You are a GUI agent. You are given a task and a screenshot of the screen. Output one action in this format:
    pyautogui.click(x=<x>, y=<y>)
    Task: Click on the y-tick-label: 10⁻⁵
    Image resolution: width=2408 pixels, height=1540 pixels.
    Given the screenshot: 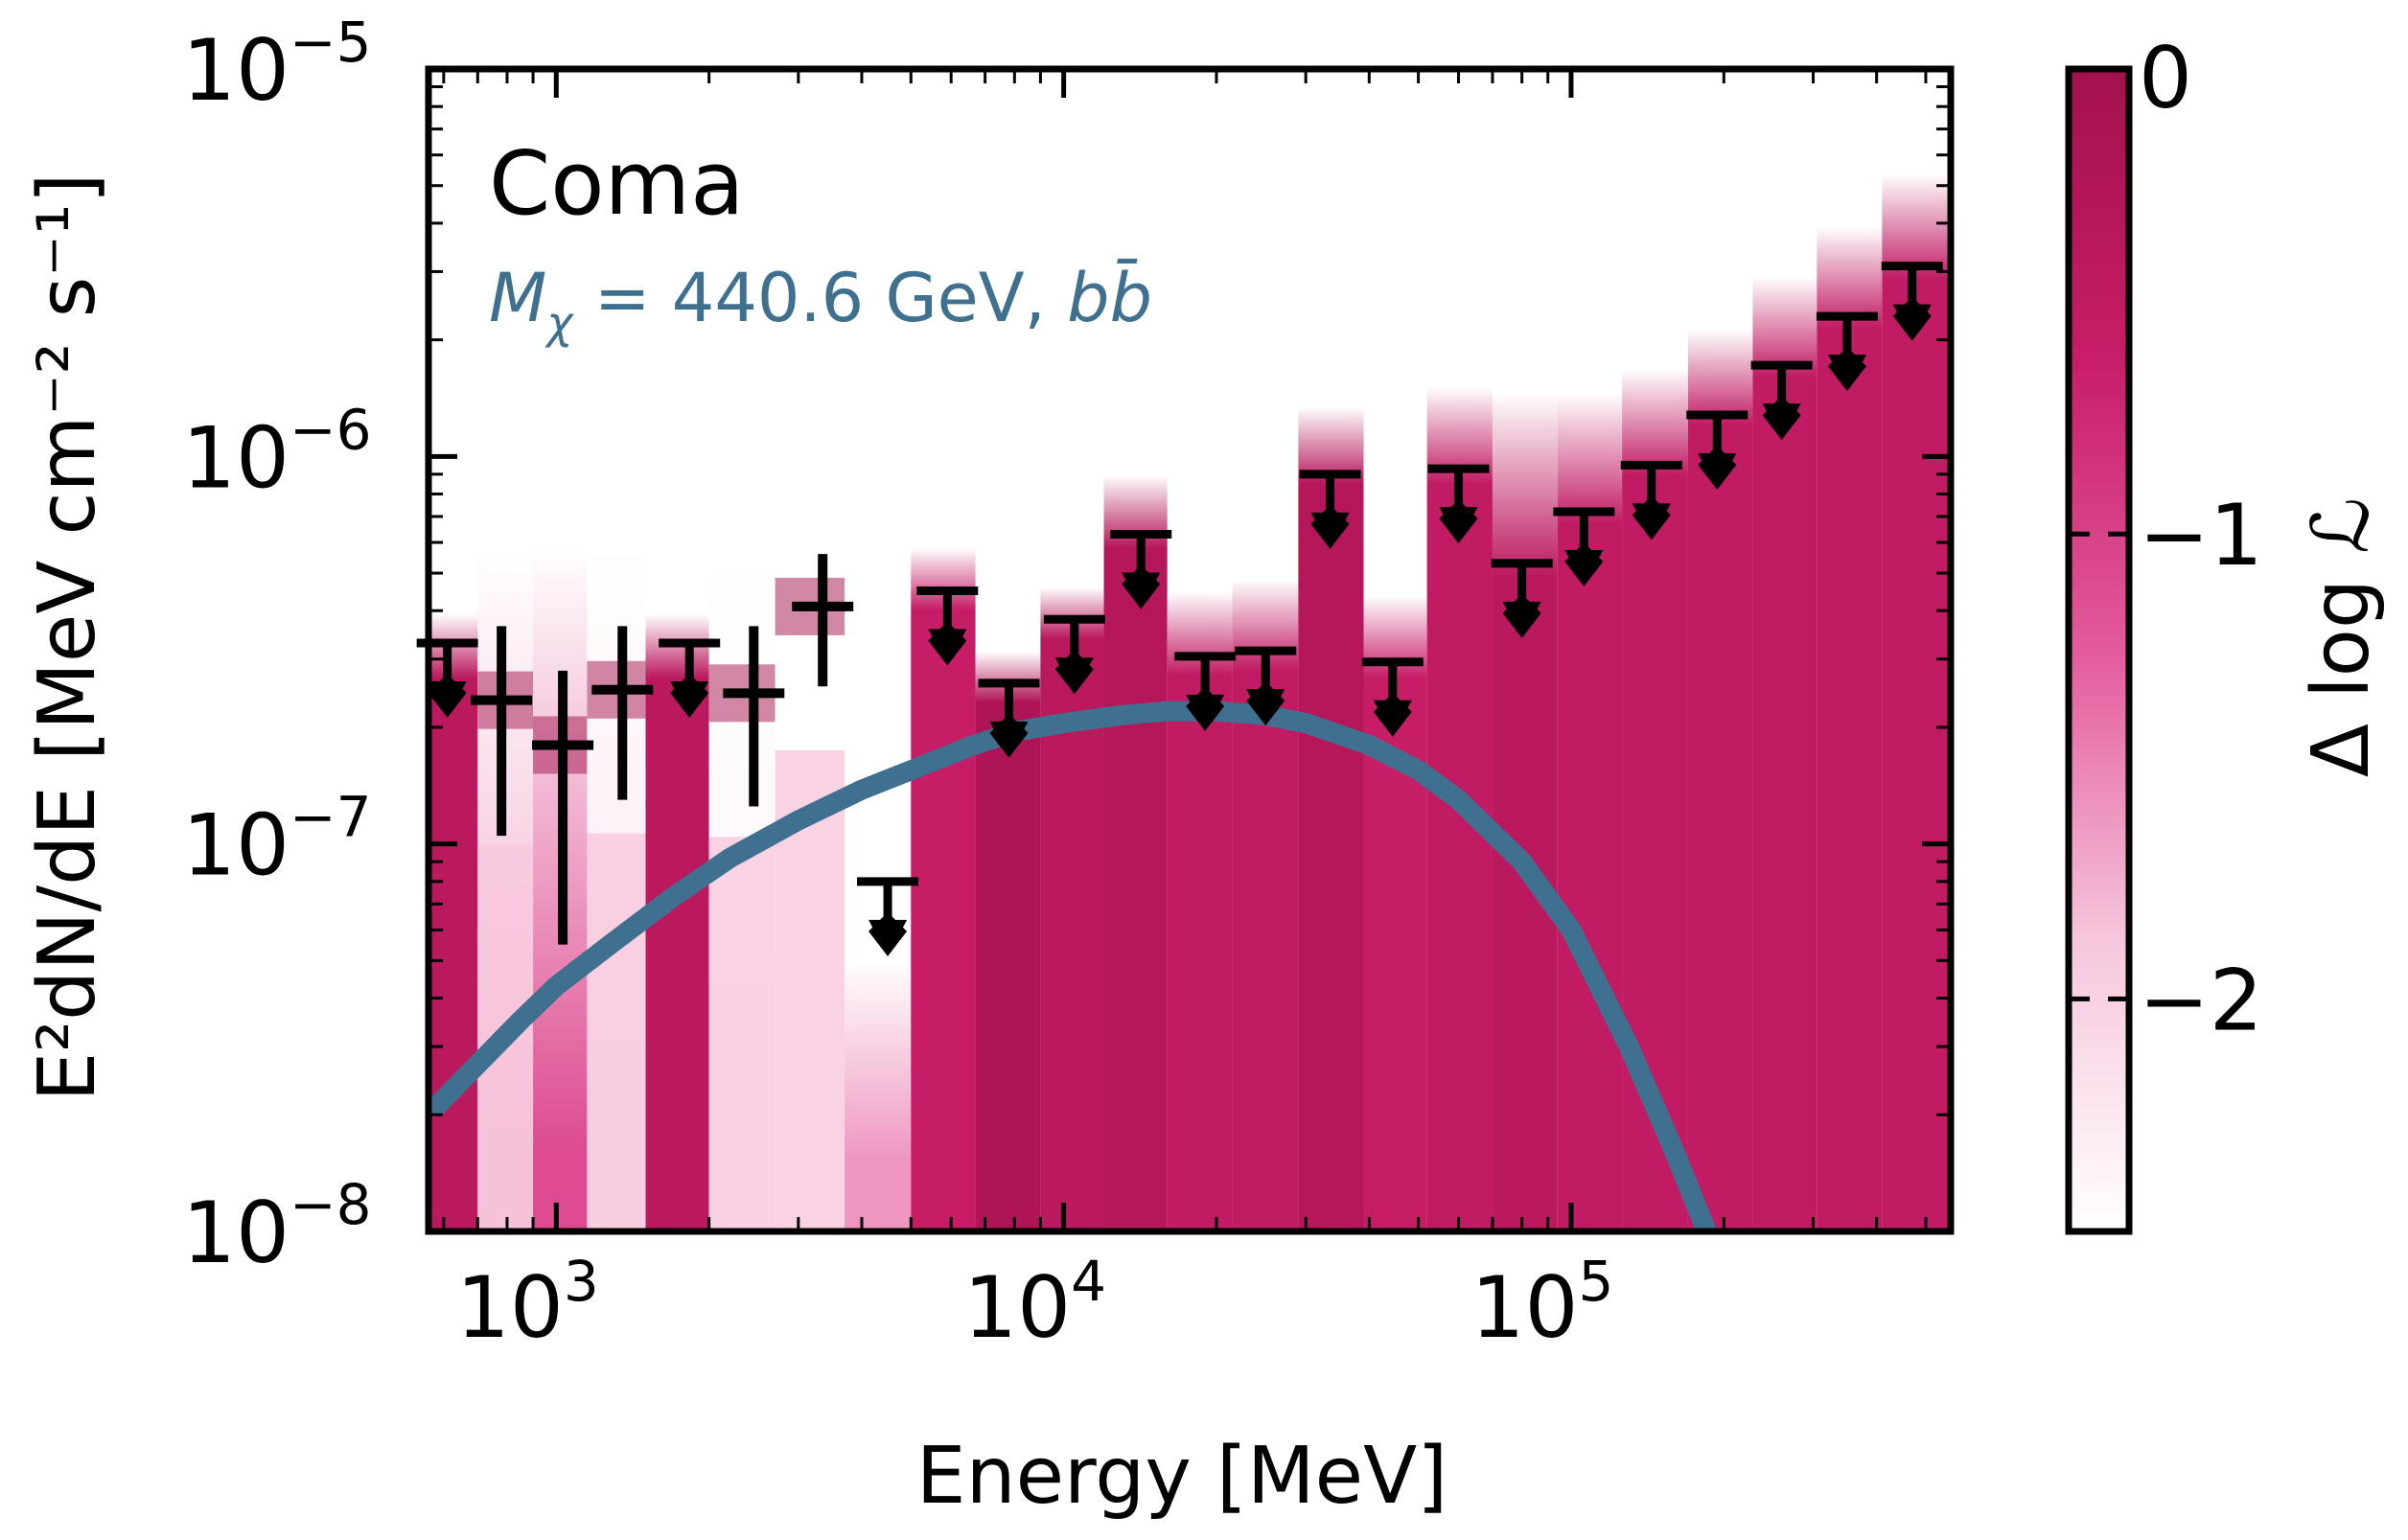 What is the action you would take?
    pyautogui.click(x=276, y=65)
    